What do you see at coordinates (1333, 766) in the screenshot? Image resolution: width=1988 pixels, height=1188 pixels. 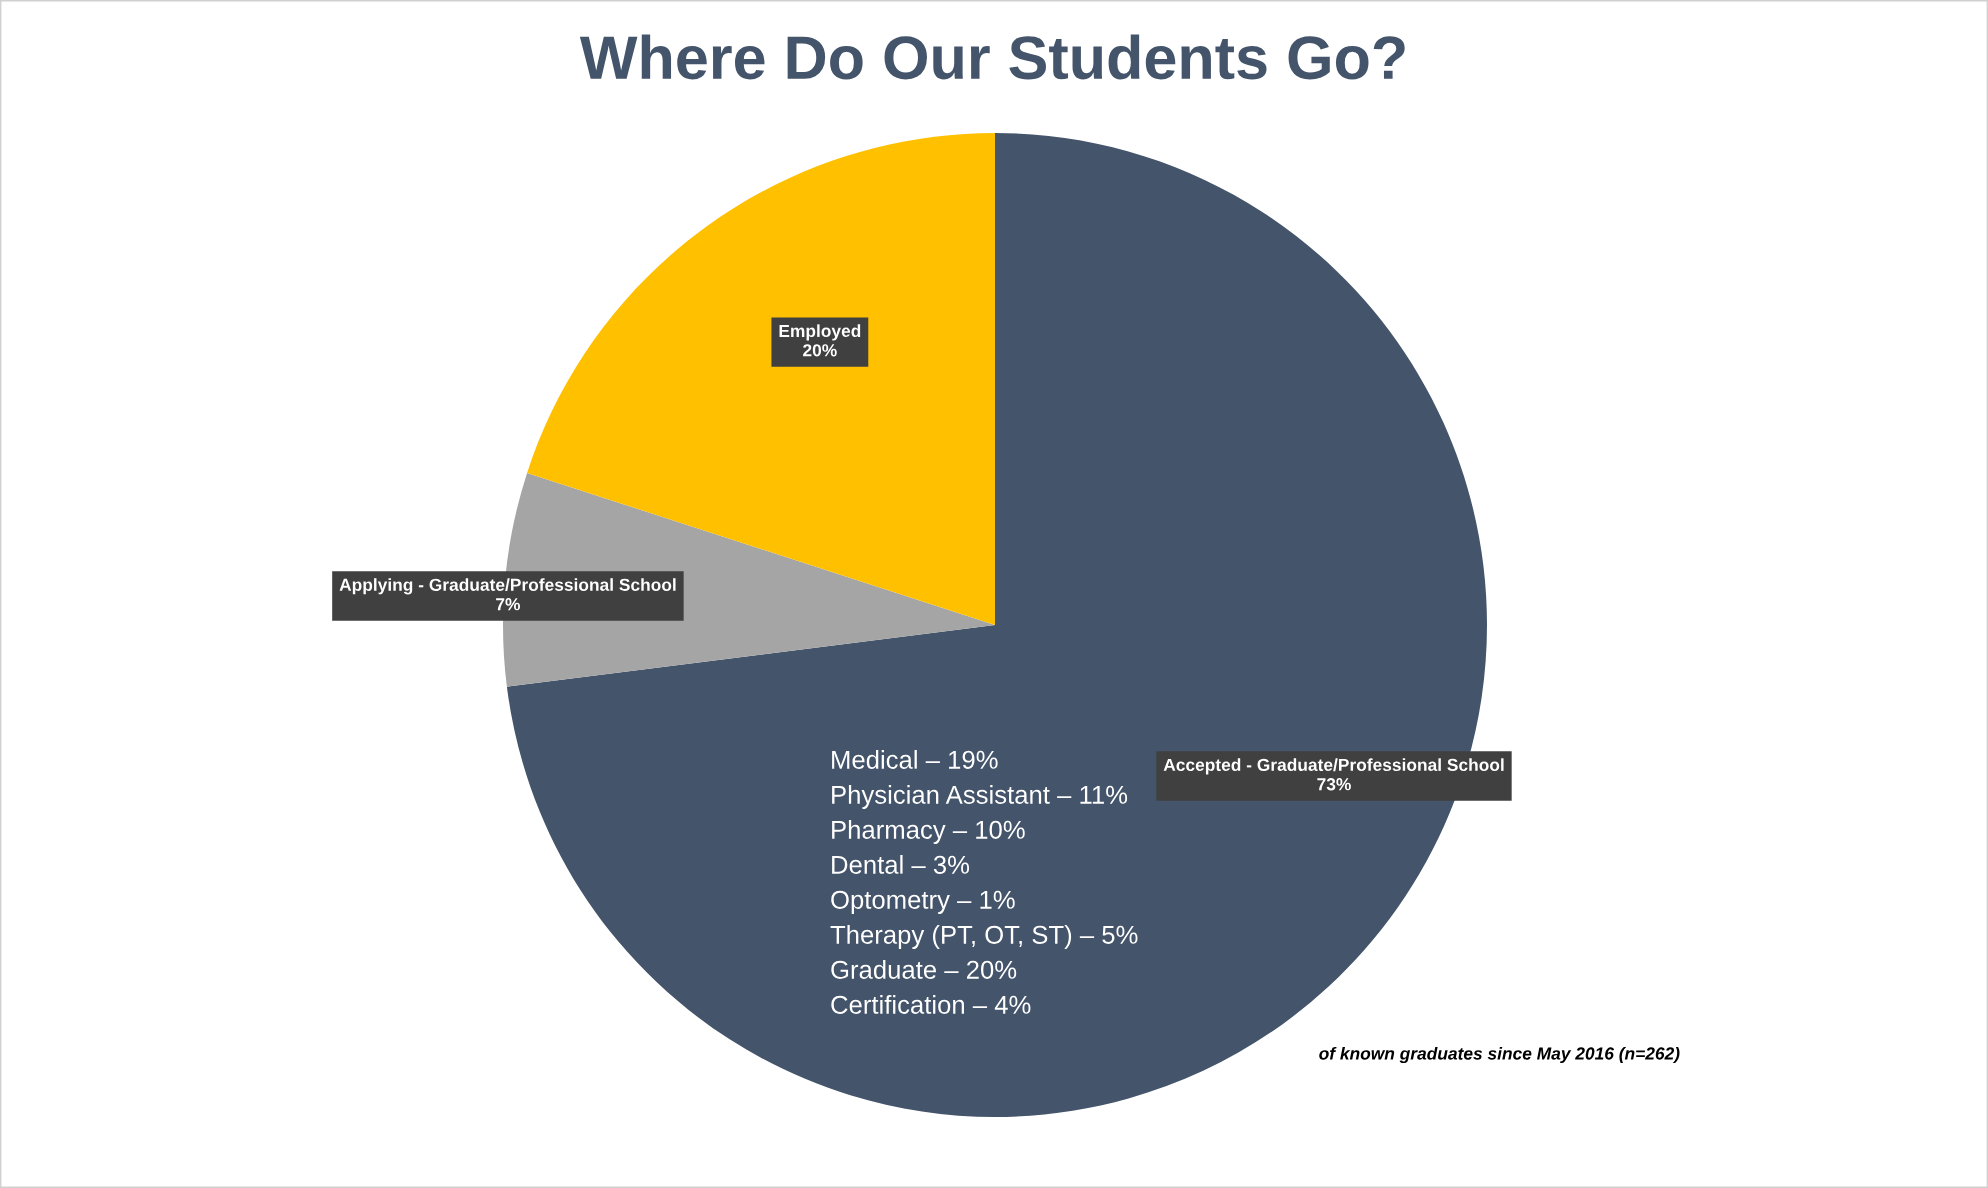 I see `slice-label: Accepted - Graduate/Professional School` at bounding box center [1333, 766].